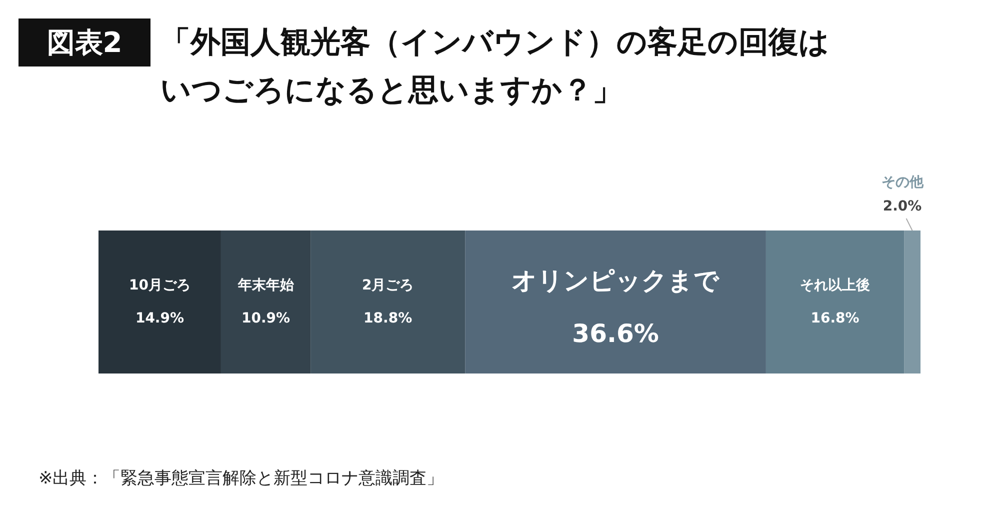  Describe the element at coordinates (159, 318) in the screenshot. I see `data-label: 14.9%` at that location.